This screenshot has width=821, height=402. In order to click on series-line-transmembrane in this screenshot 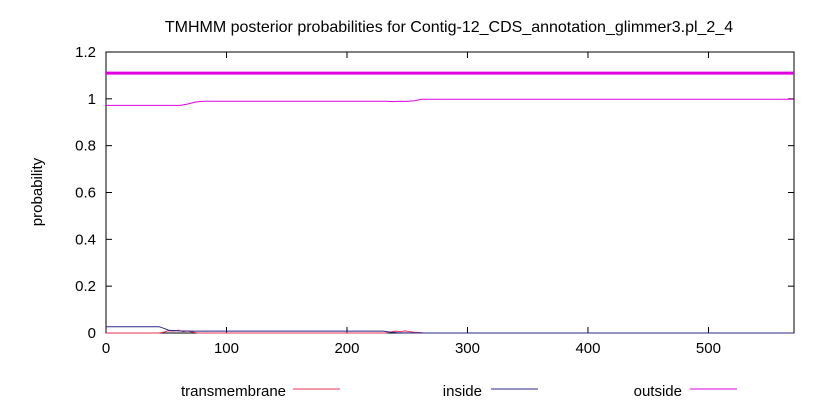, I will do `click(450, 331)`.